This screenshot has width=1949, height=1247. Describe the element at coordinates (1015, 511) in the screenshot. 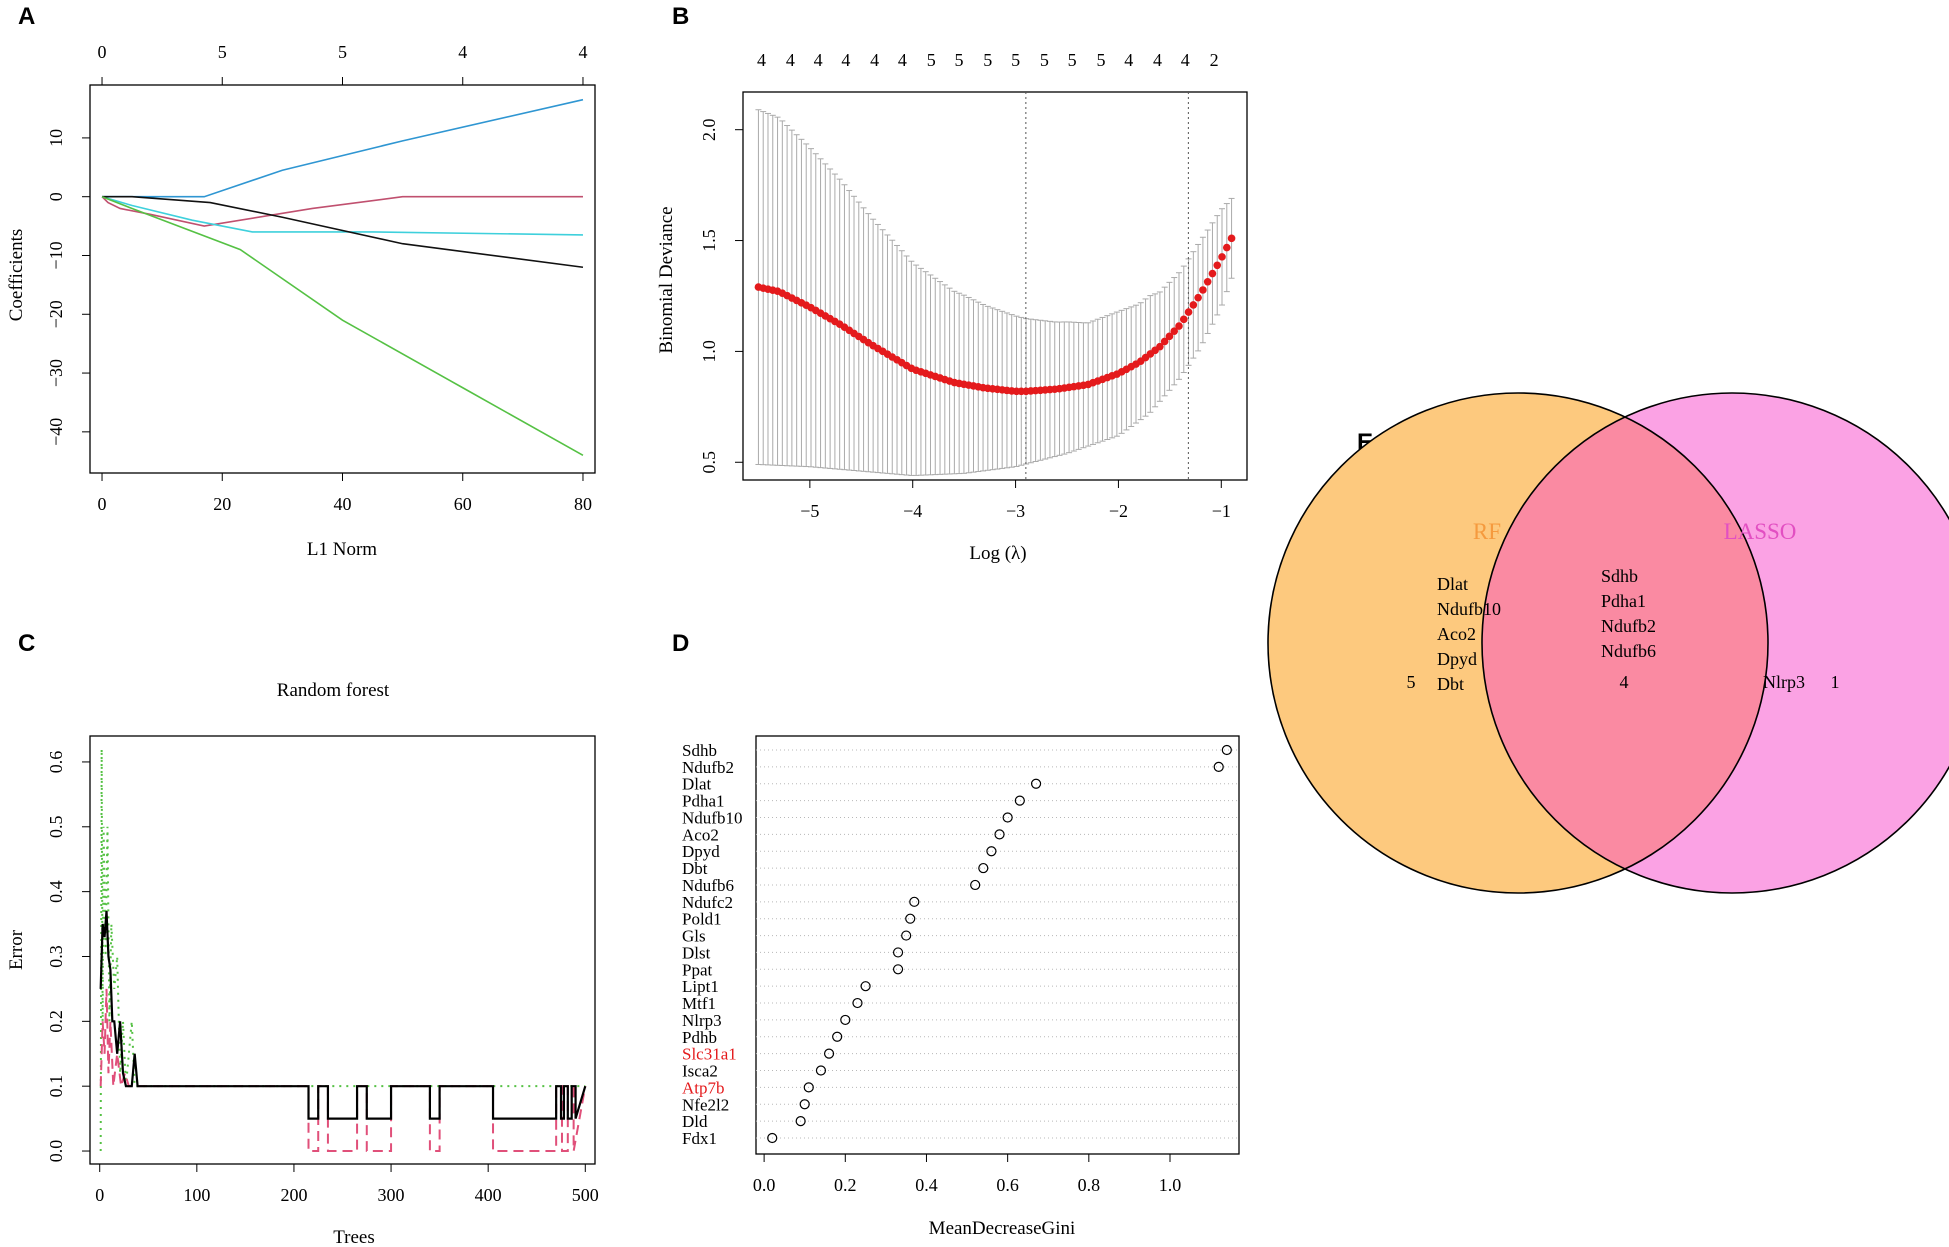

I see `x-tick-label: −3` at that location.